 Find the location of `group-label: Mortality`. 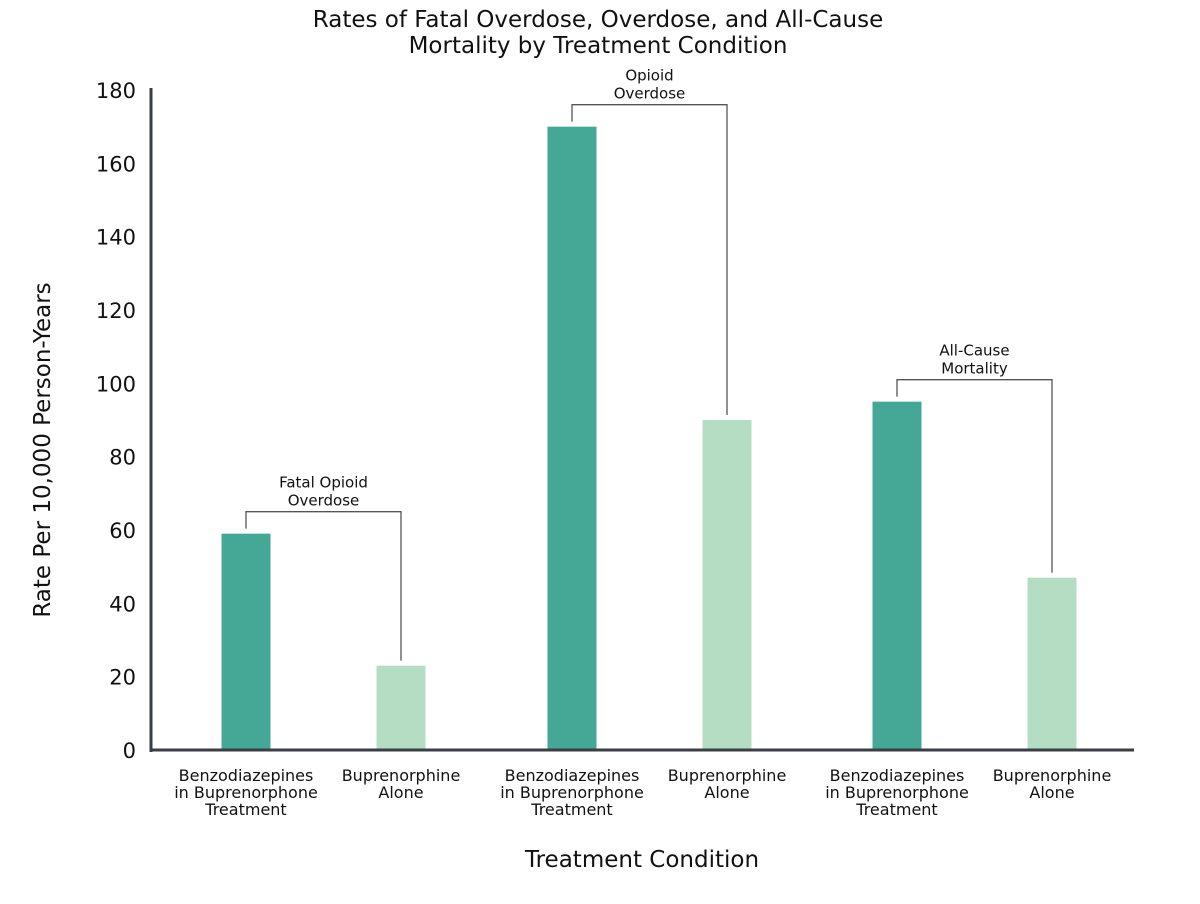

group-label: Mortality is located at coordinates (974, 369).